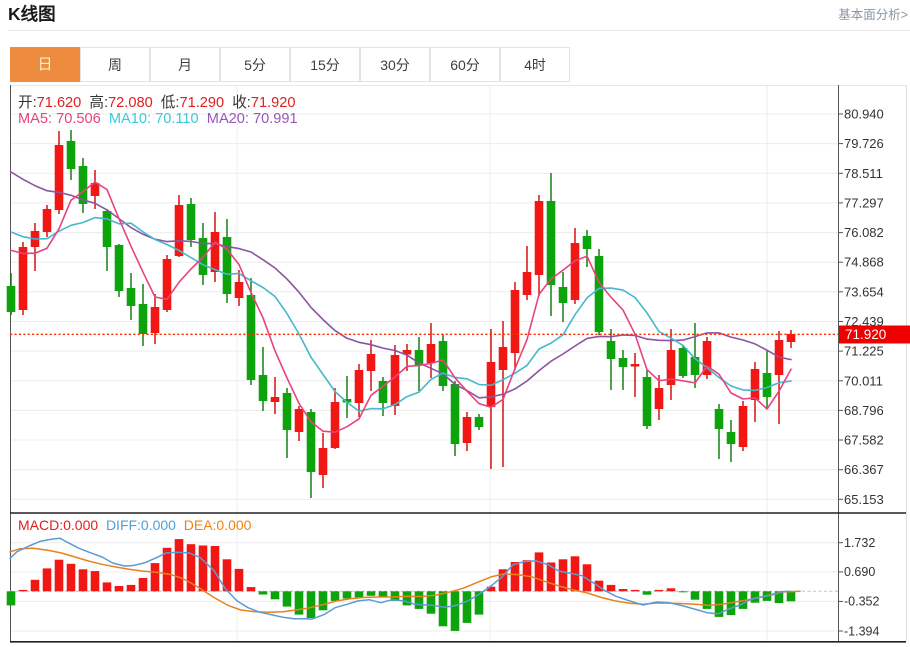 The height and width of the screenshot is (647, 910). What do you see at coordinates (864, 262) in the screenshot?
I see `svg-text: 74.868` at bounding box center [864, 262].